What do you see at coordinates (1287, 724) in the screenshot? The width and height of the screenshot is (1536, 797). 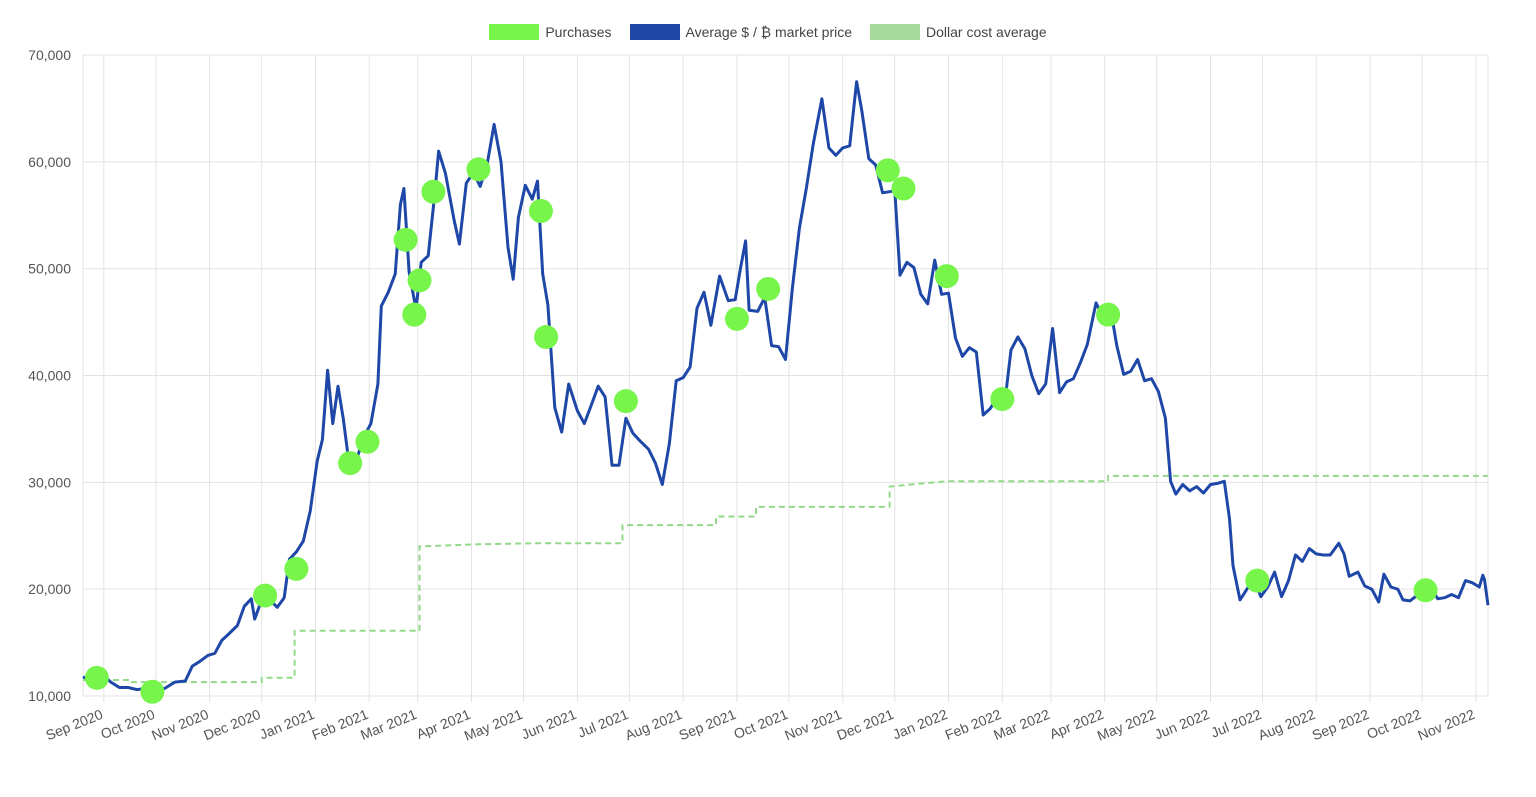 I see `x-tick-label: Aug 2022` at bounding box center [1287, 724].